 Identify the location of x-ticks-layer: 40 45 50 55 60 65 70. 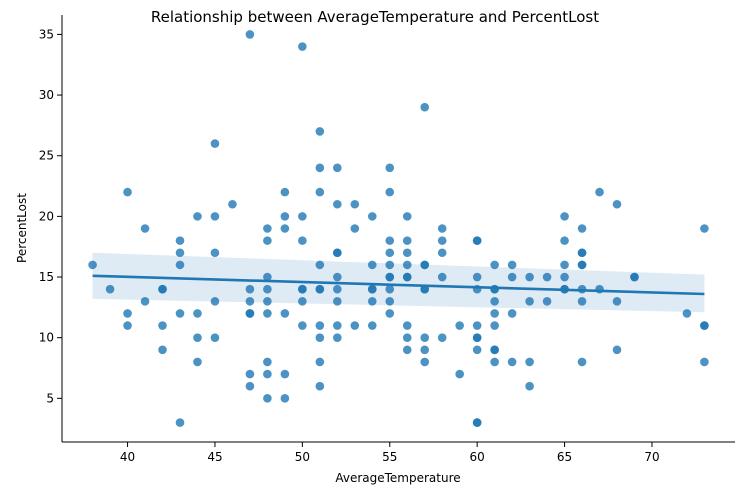
(390, 453).